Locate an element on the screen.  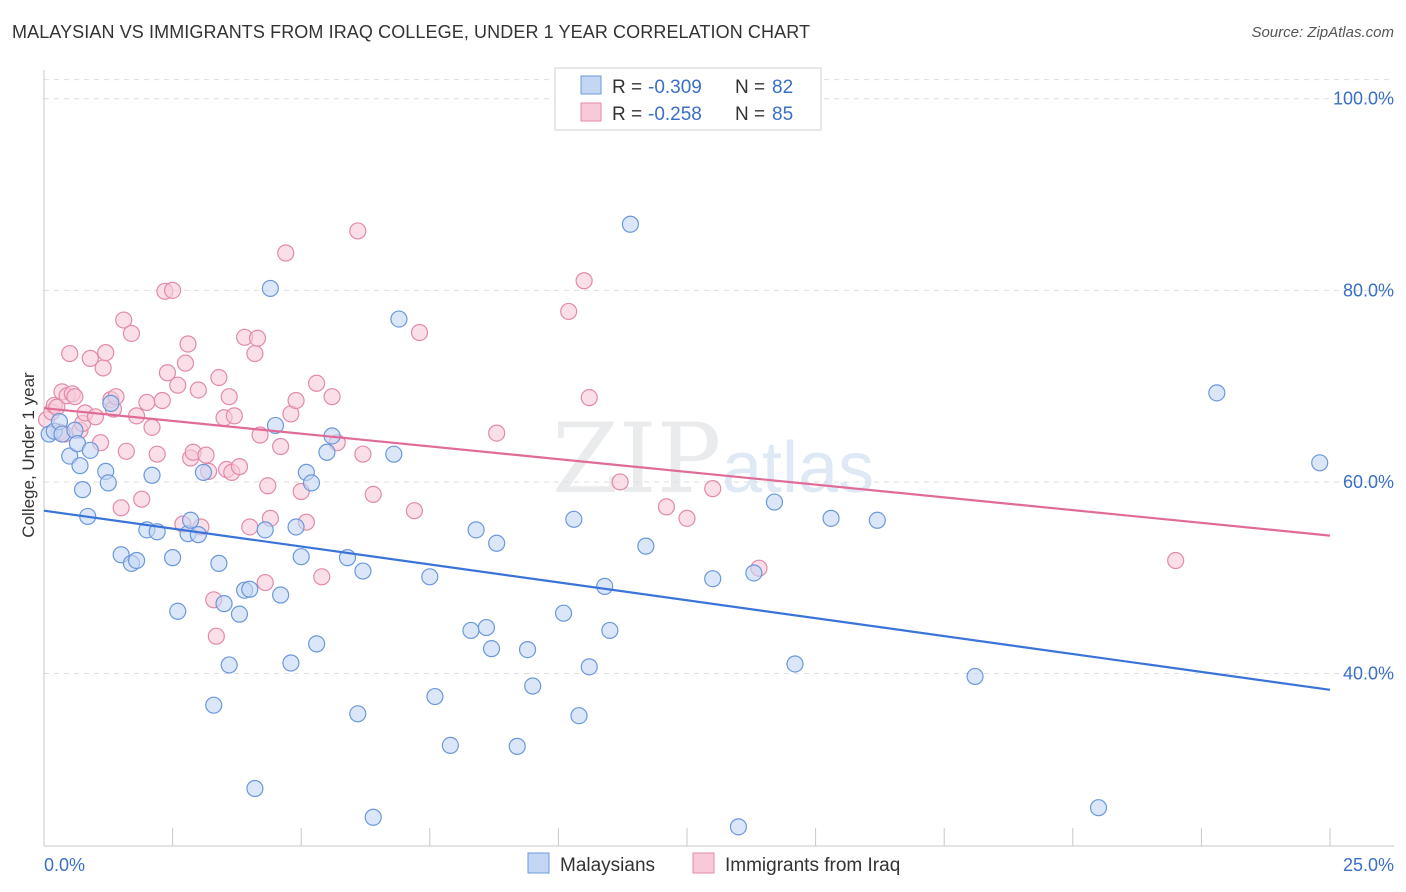
bottom-legend-label-iraq: Immigrants from Iraq is located at coordinates (812, 865).